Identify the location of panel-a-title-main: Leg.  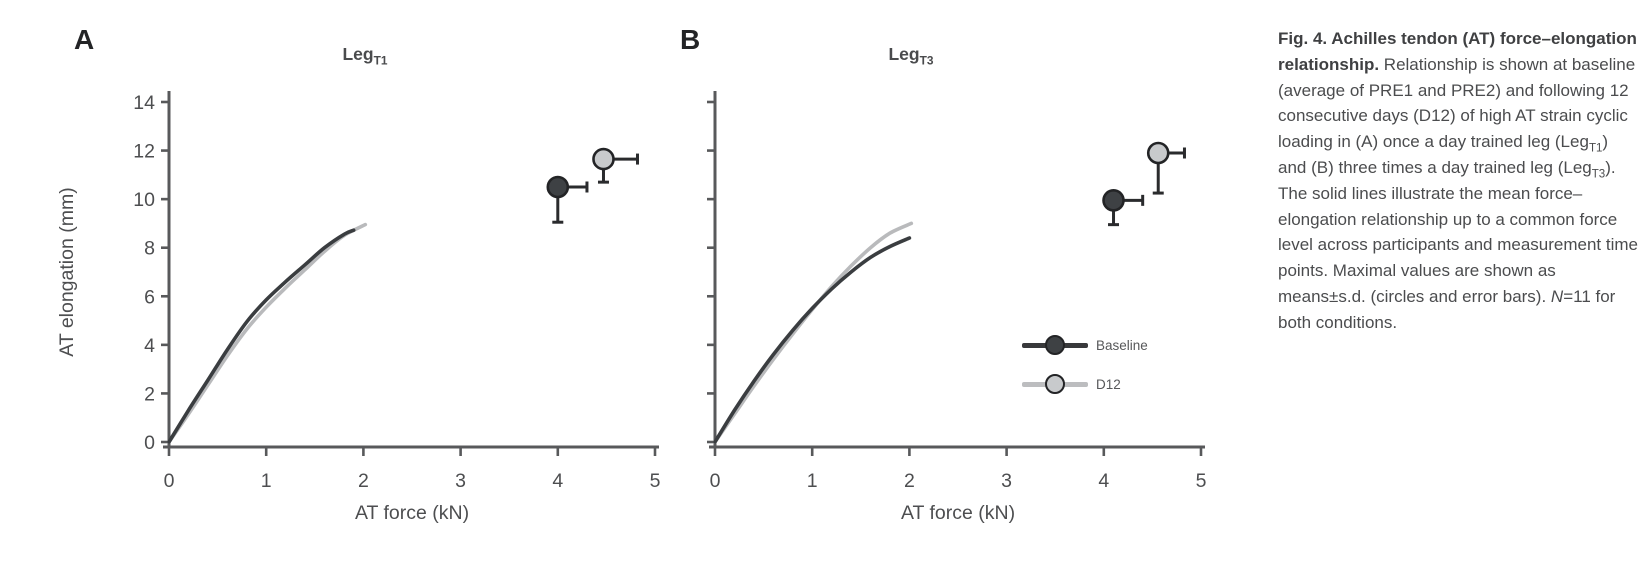
(358, 54).